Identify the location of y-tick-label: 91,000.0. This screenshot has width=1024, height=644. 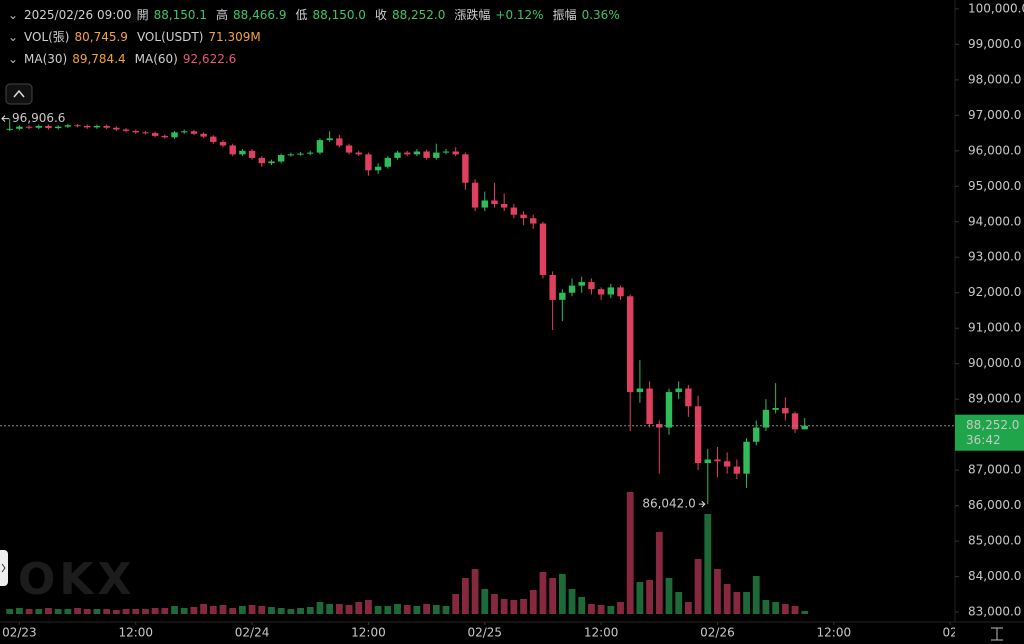
(994, 328).